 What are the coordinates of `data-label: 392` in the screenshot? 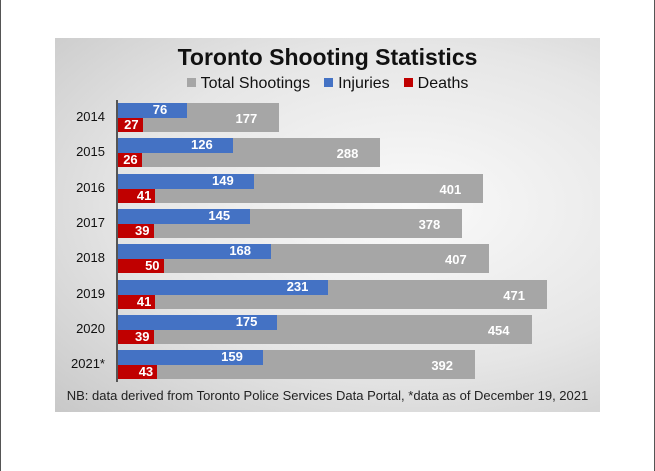 It's located at (442, 366).